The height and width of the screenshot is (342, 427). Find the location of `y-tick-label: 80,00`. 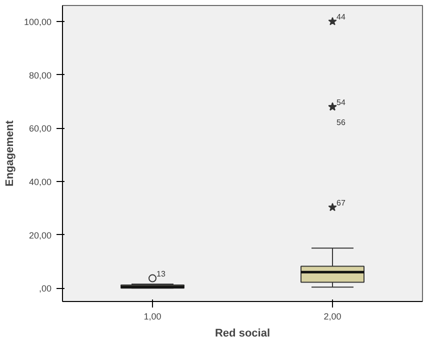

y-tick-label: 80,00 is located at coordinates (40, 75).